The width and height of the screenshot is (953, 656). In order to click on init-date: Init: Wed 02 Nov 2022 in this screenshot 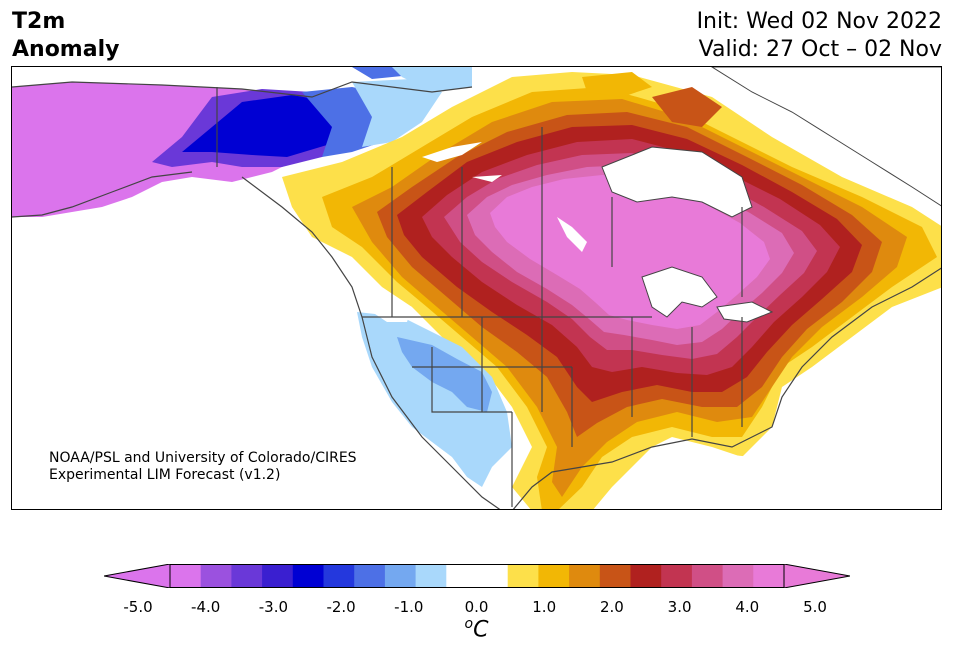, I will do `click(819, 21)`.